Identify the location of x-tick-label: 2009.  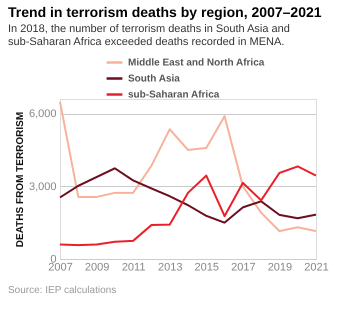
(97, 268).